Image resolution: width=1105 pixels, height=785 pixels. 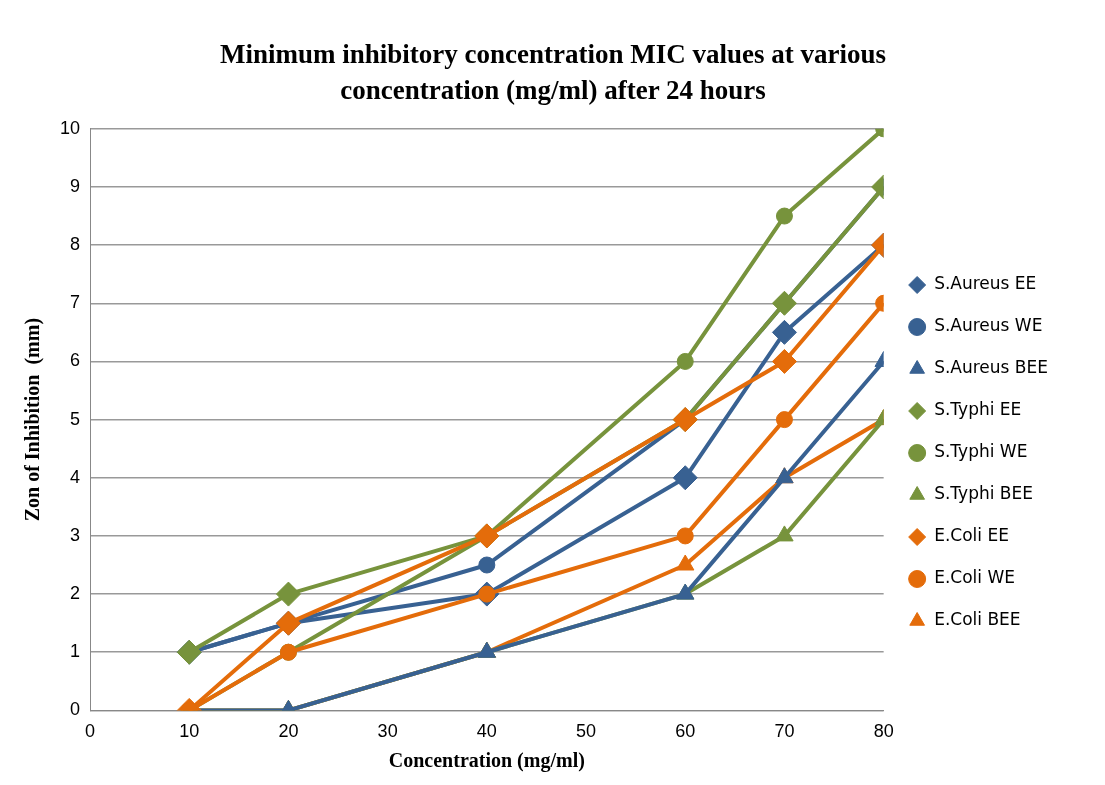 What do you see at coordinates (75, 185) in the screenshot?
I see `y-tick-label: 9` at bounding box center [75, 185].